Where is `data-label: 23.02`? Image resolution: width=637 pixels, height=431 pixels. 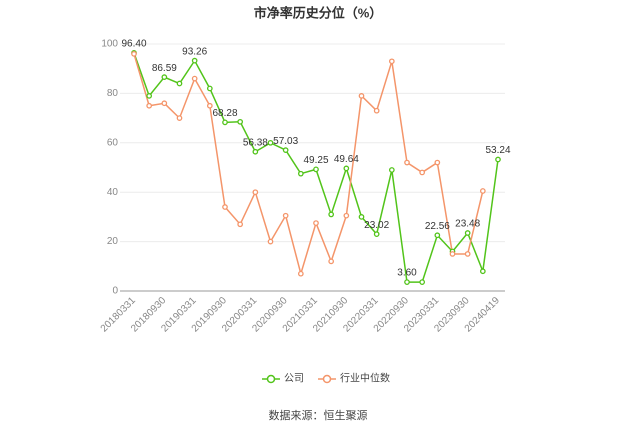 data-label: 23.02 is located at coordinates (376, 225).